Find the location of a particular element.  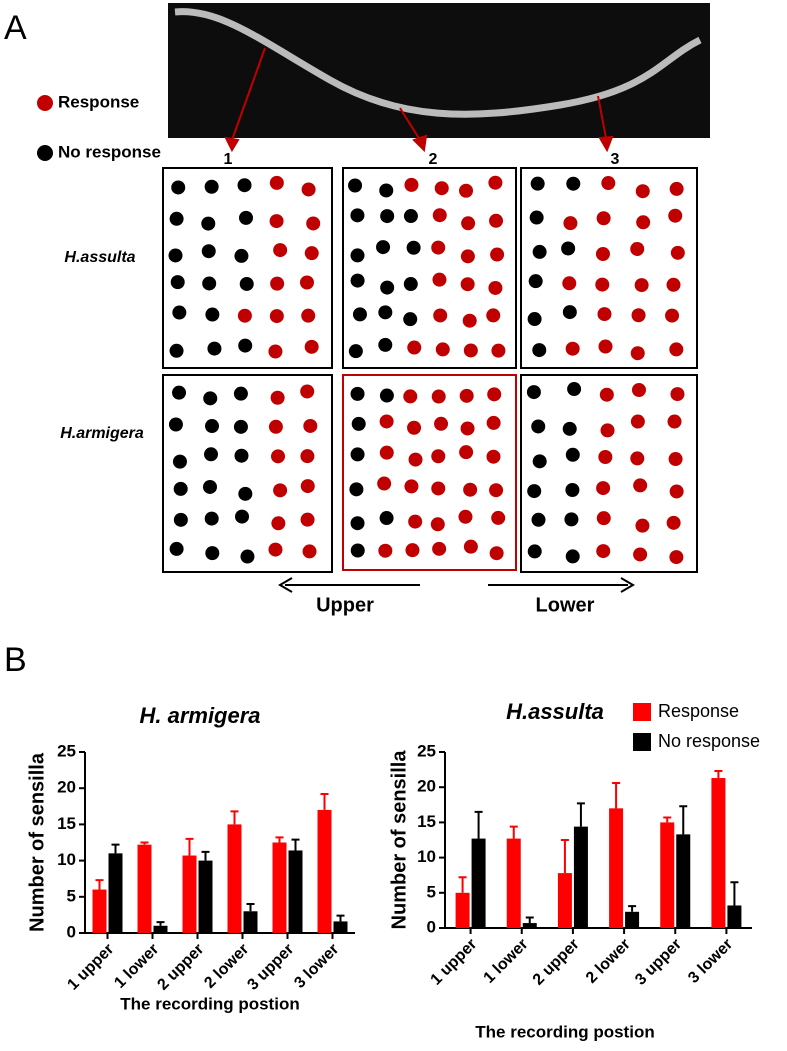

panel-label: A is located at coordinates (15, 28).